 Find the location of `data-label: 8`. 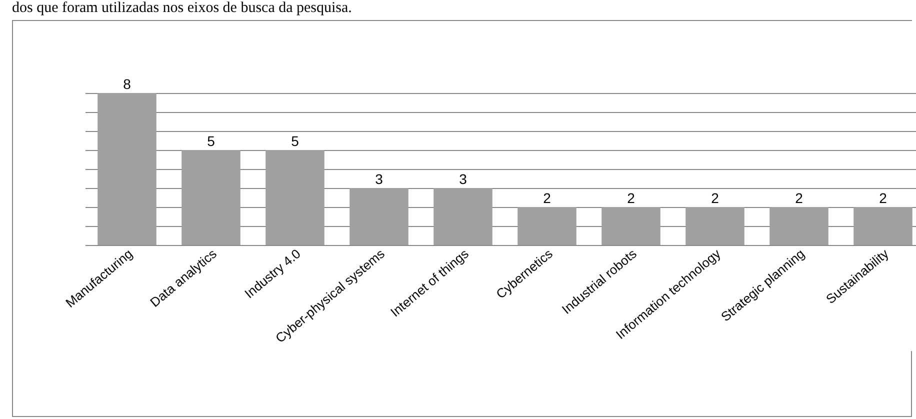

data-label: 8 is located at coordinates (127, 84).